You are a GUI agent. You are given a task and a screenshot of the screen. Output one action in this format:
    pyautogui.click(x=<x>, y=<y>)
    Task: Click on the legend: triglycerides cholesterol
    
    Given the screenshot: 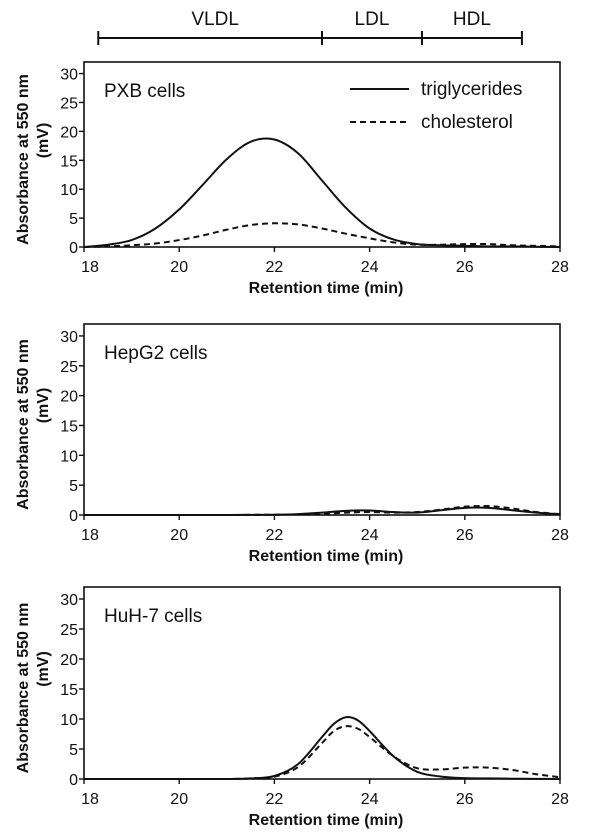 What is the action you would take?
    pyautogui.click(x=436, y=106)
    